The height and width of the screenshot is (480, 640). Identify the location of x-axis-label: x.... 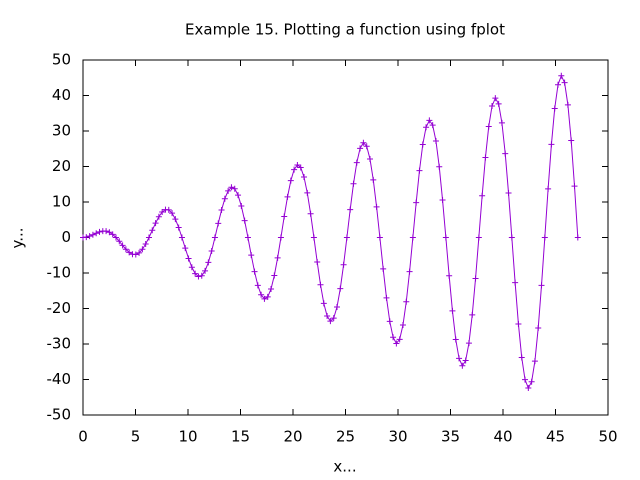
(344, 467).